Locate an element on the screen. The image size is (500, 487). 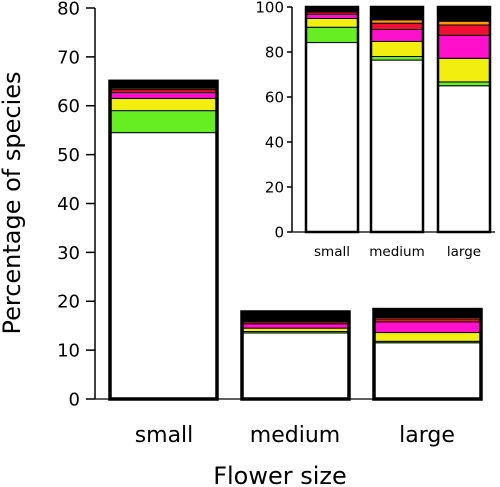
main-x-tick-label: medium is located at coordinates (295, 435).